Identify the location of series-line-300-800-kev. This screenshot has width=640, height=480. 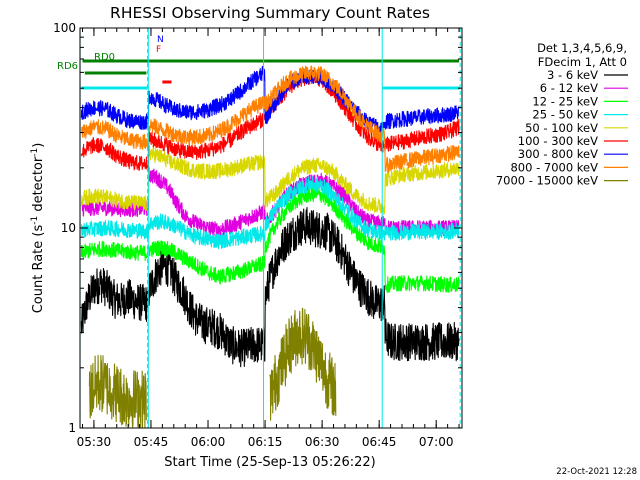
(270, 100).